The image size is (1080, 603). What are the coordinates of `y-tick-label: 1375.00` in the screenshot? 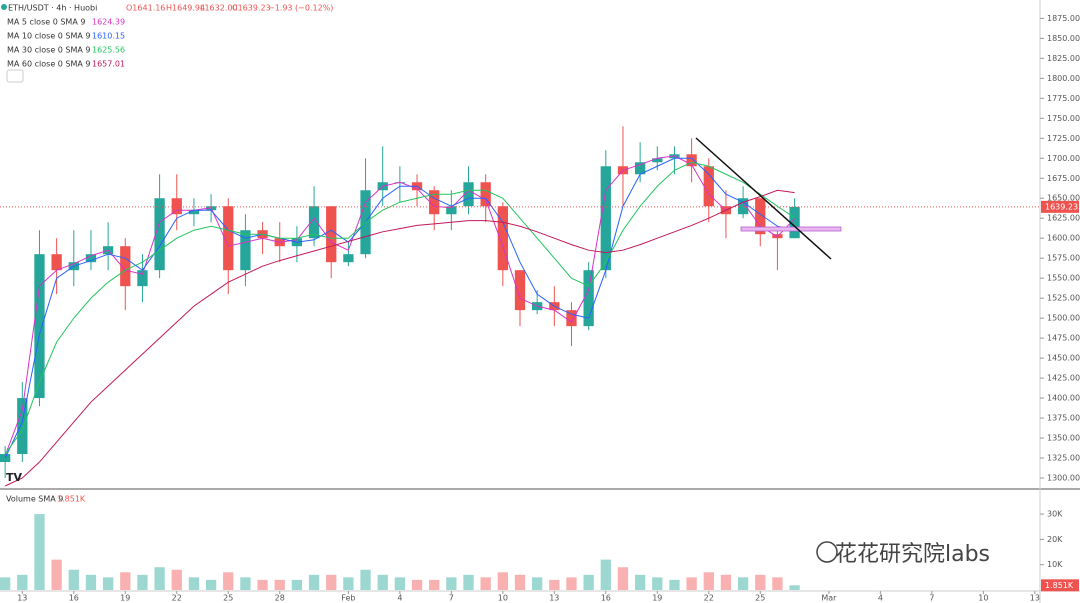 It's located at (1063, 418).